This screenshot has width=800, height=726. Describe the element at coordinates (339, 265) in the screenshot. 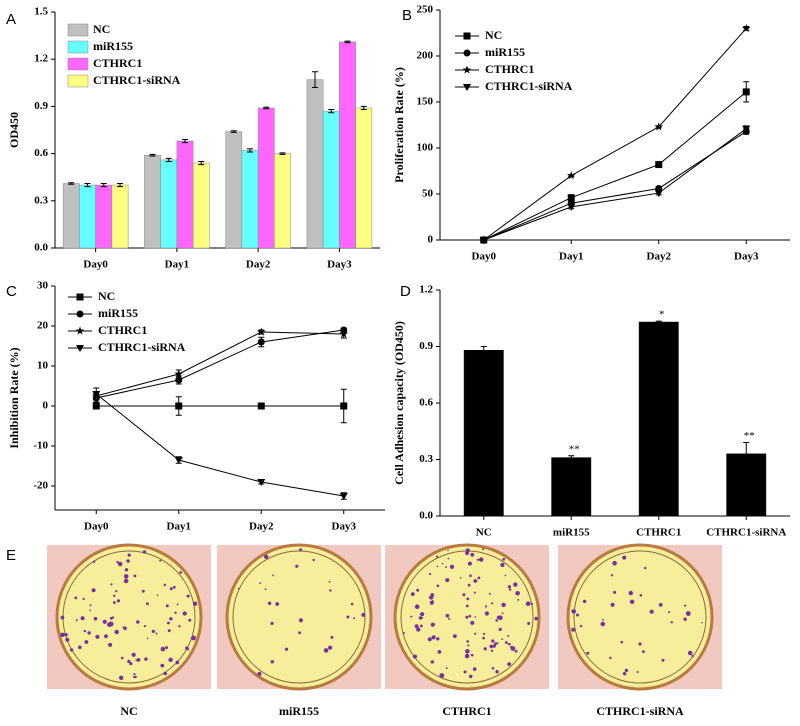

I see `x-tick-label: Day3` at that location.